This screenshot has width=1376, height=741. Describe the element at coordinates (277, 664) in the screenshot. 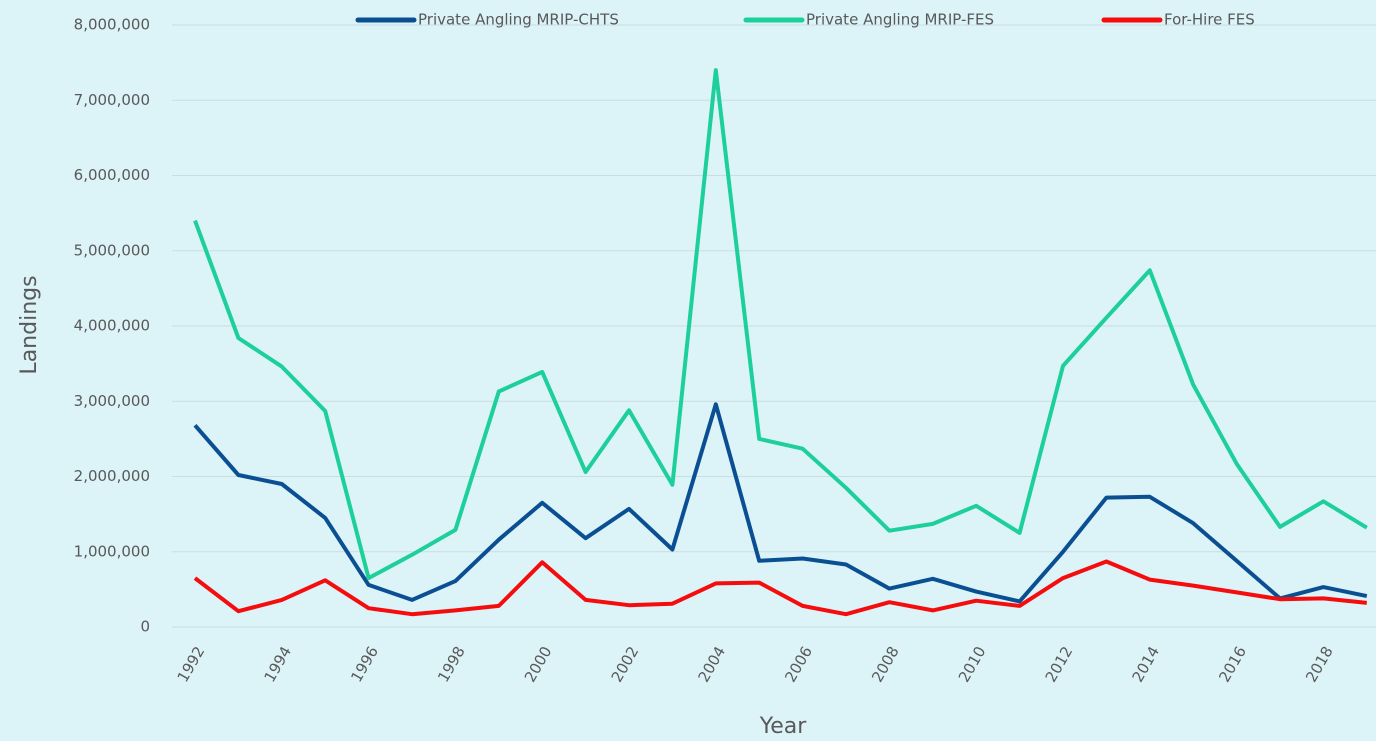

I see `x-tick-label: 1994` at that location.